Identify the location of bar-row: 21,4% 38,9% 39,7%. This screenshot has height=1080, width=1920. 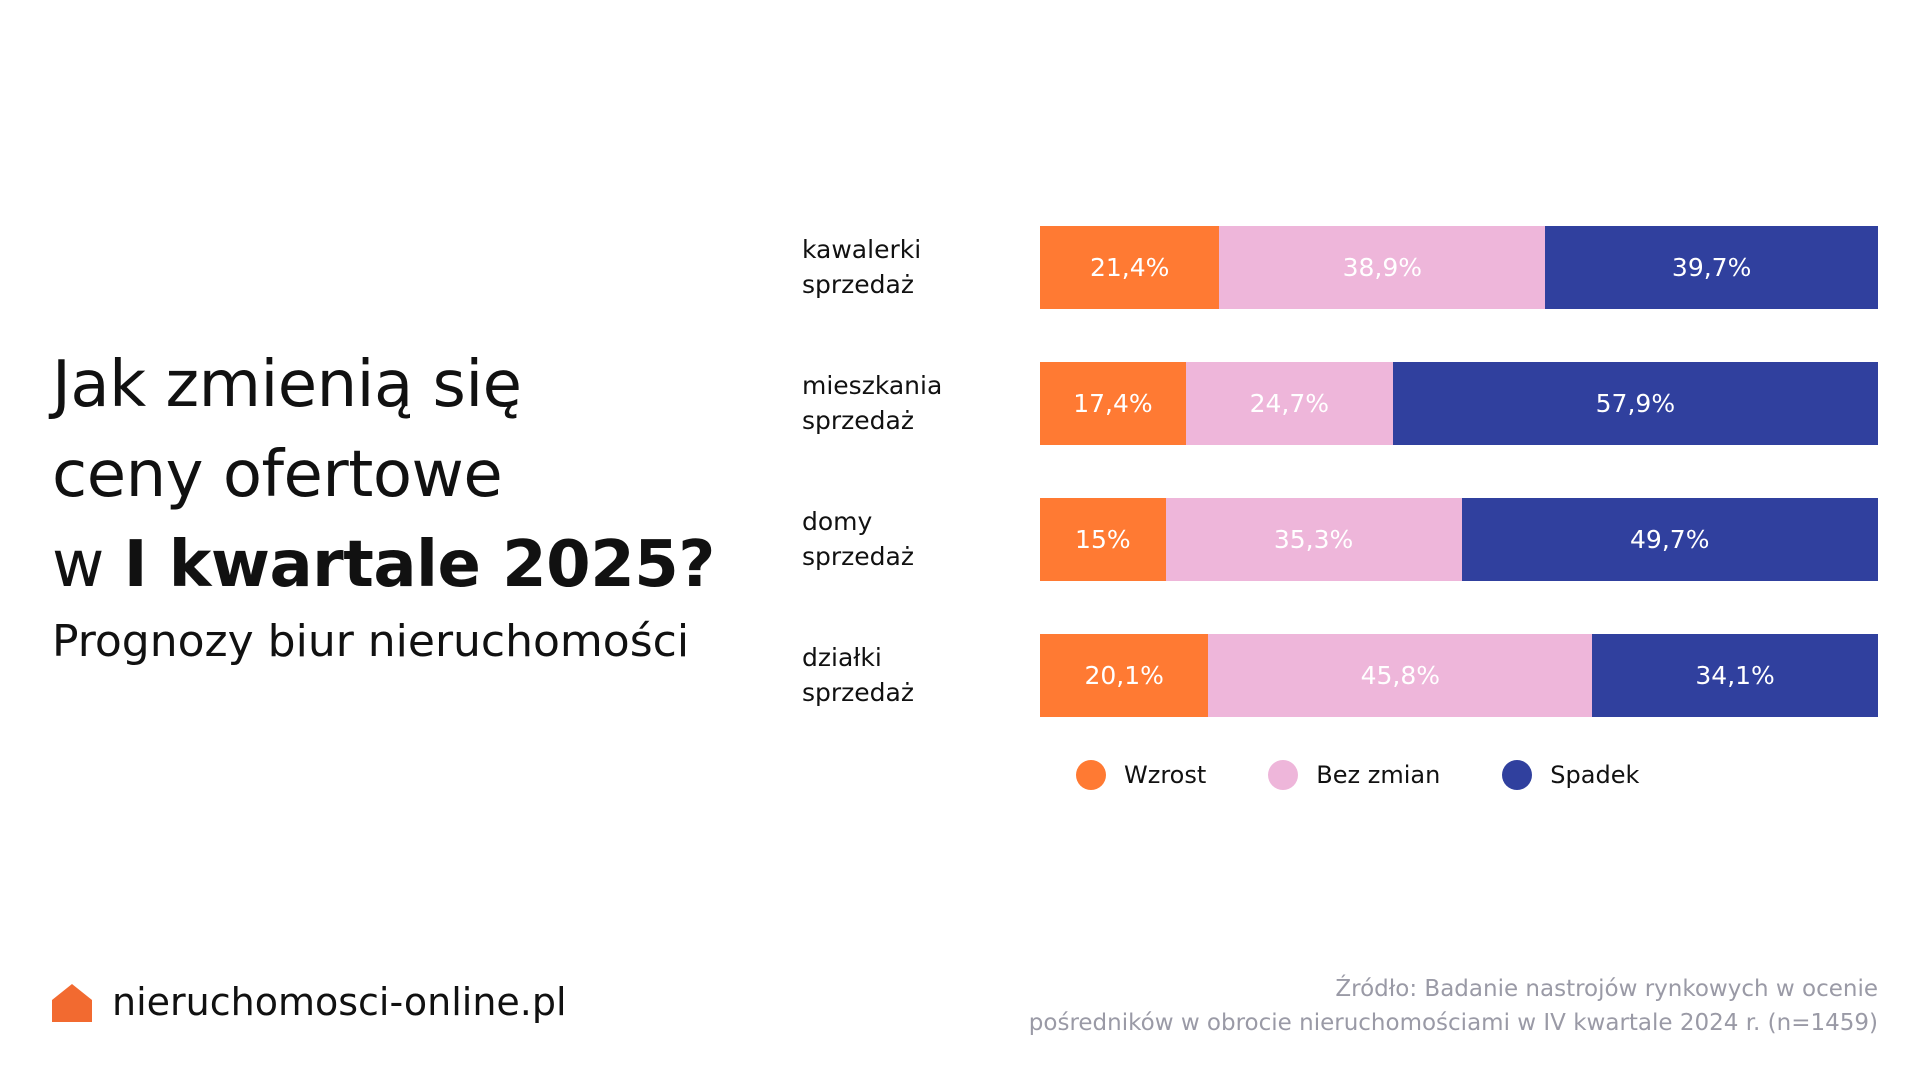
(1459, 267).